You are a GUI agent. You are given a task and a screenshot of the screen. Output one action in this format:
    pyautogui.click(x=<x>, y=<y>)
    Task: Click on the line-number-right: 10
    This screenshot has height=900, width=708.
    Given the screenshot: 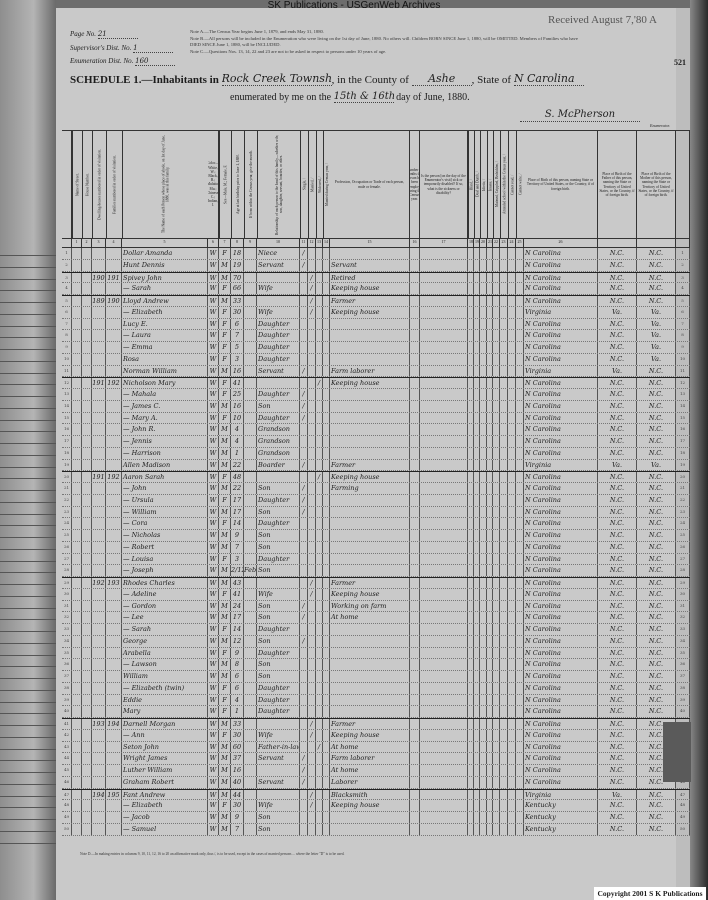 What is the action you would take?
    pyautogui.click(x=683, y=359)
    